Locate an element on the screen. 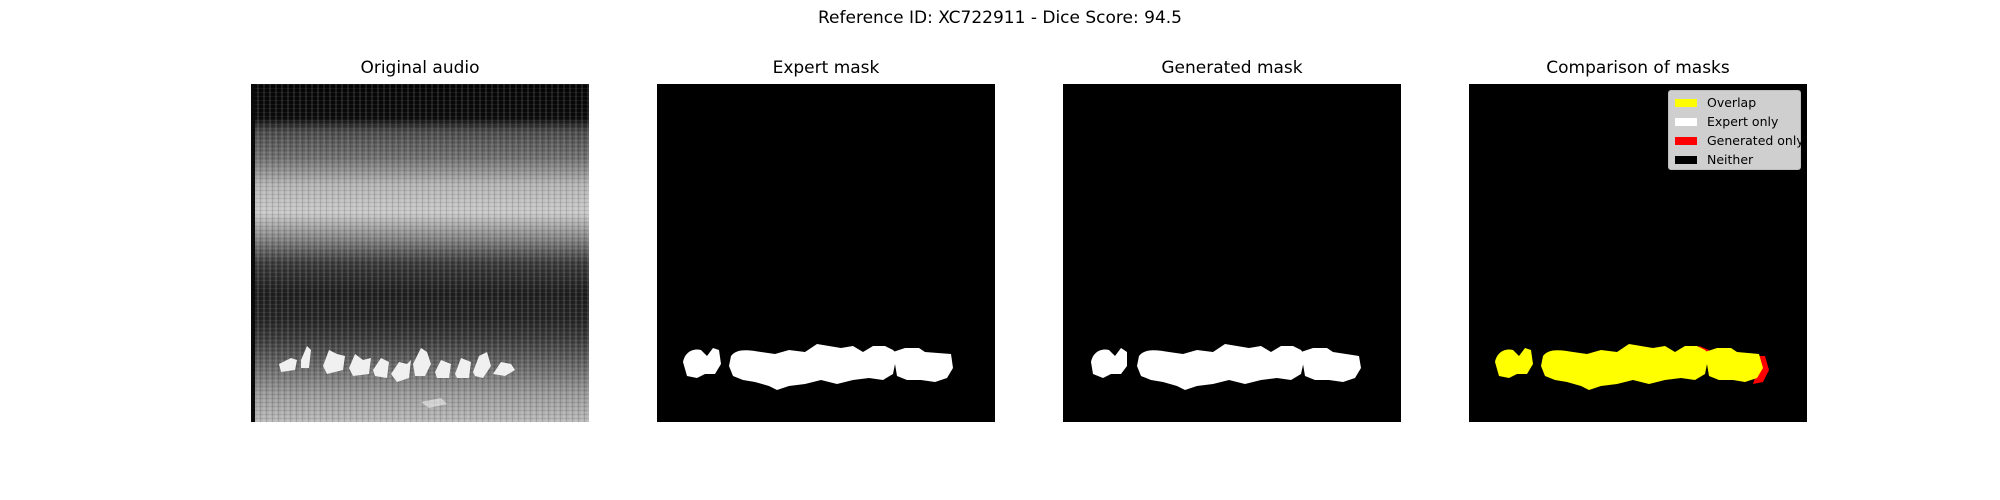 The image size is (2000, 500). legend-swatch-neither is located at coordinates (1686, 159).